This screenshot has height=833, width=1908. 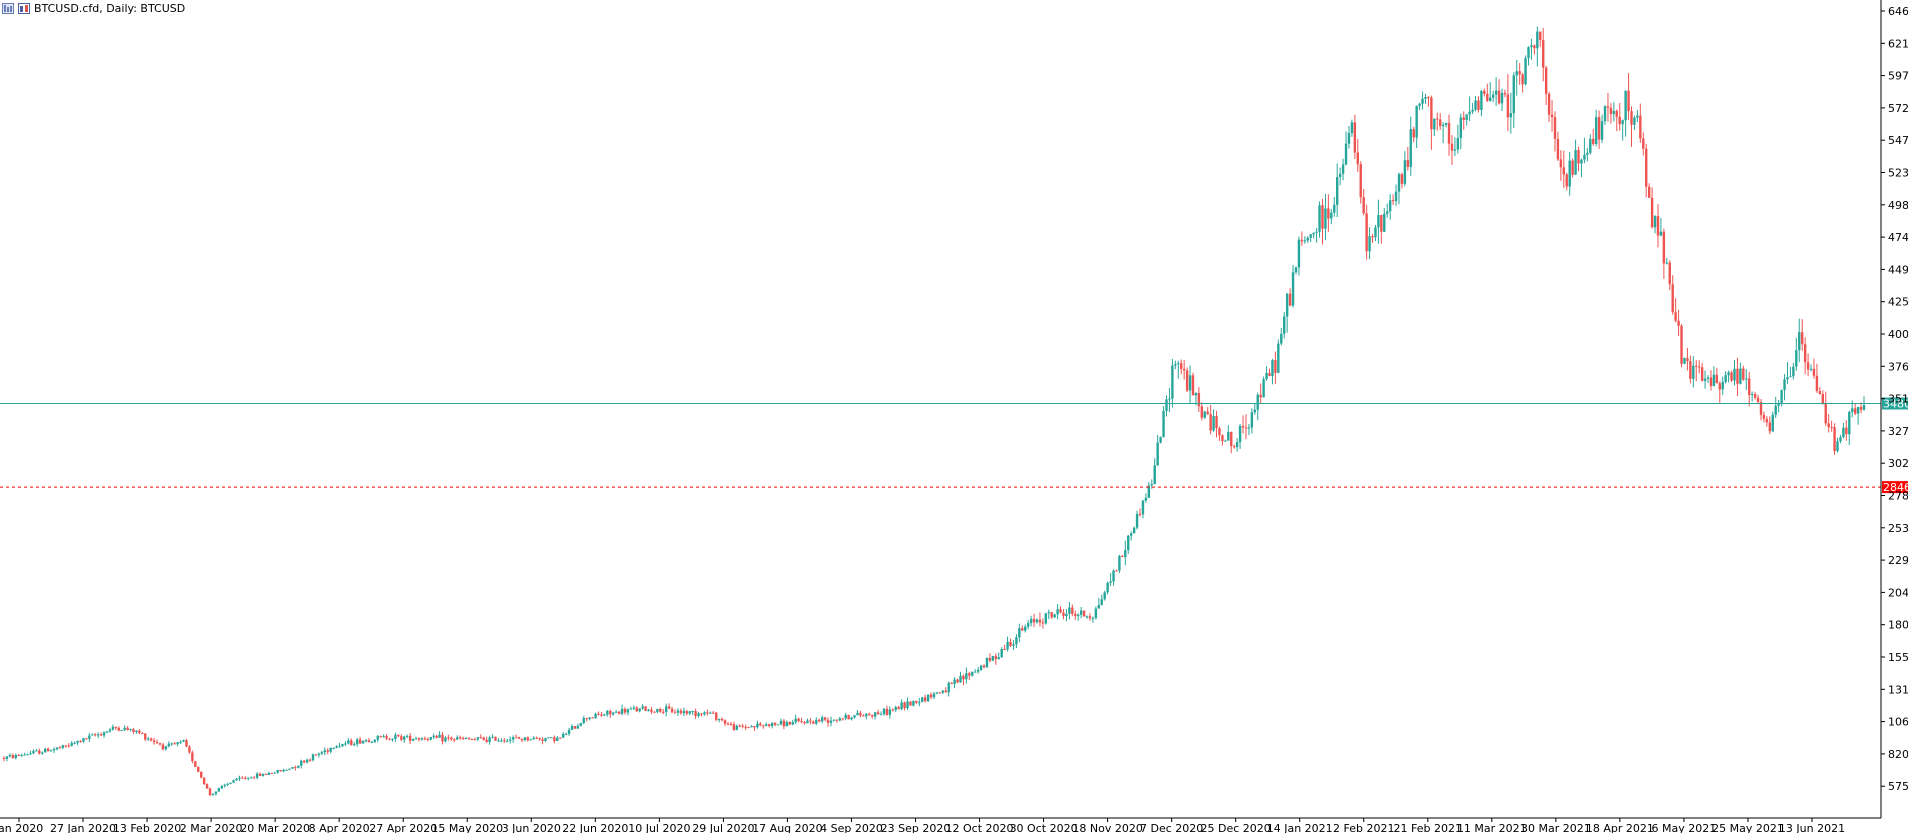 I want to click on time-tick-label: 15 May 2020, so click(x=467, y=827).